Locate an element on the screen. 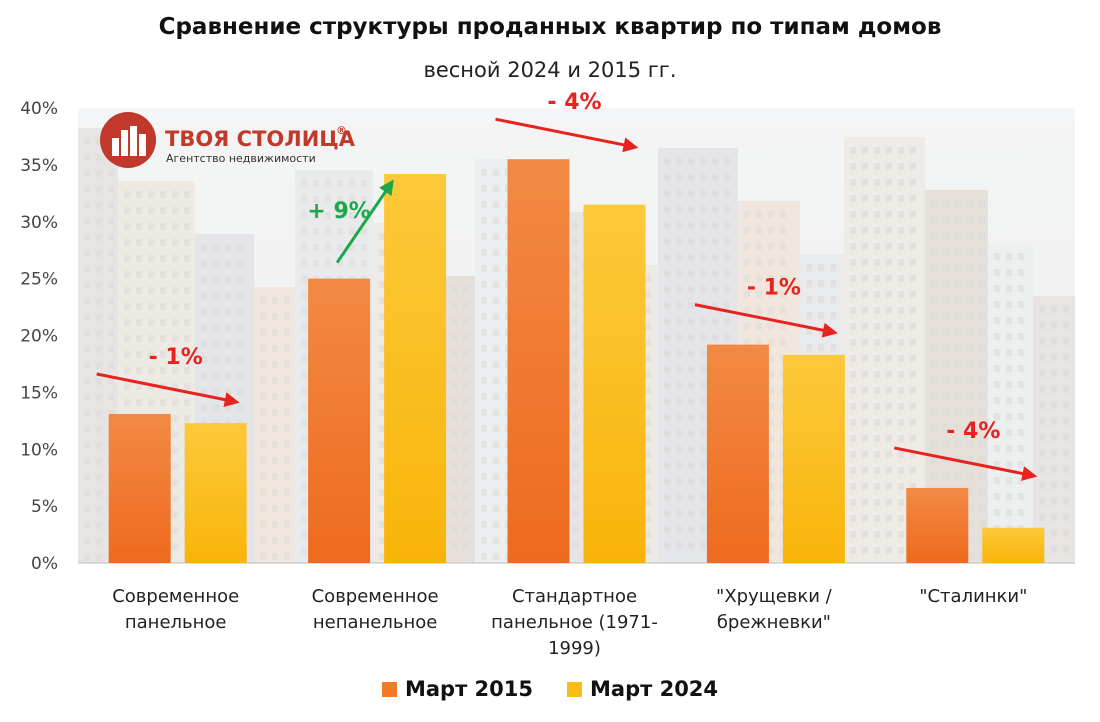  bar-2015 is located at coordinates (139, 488).